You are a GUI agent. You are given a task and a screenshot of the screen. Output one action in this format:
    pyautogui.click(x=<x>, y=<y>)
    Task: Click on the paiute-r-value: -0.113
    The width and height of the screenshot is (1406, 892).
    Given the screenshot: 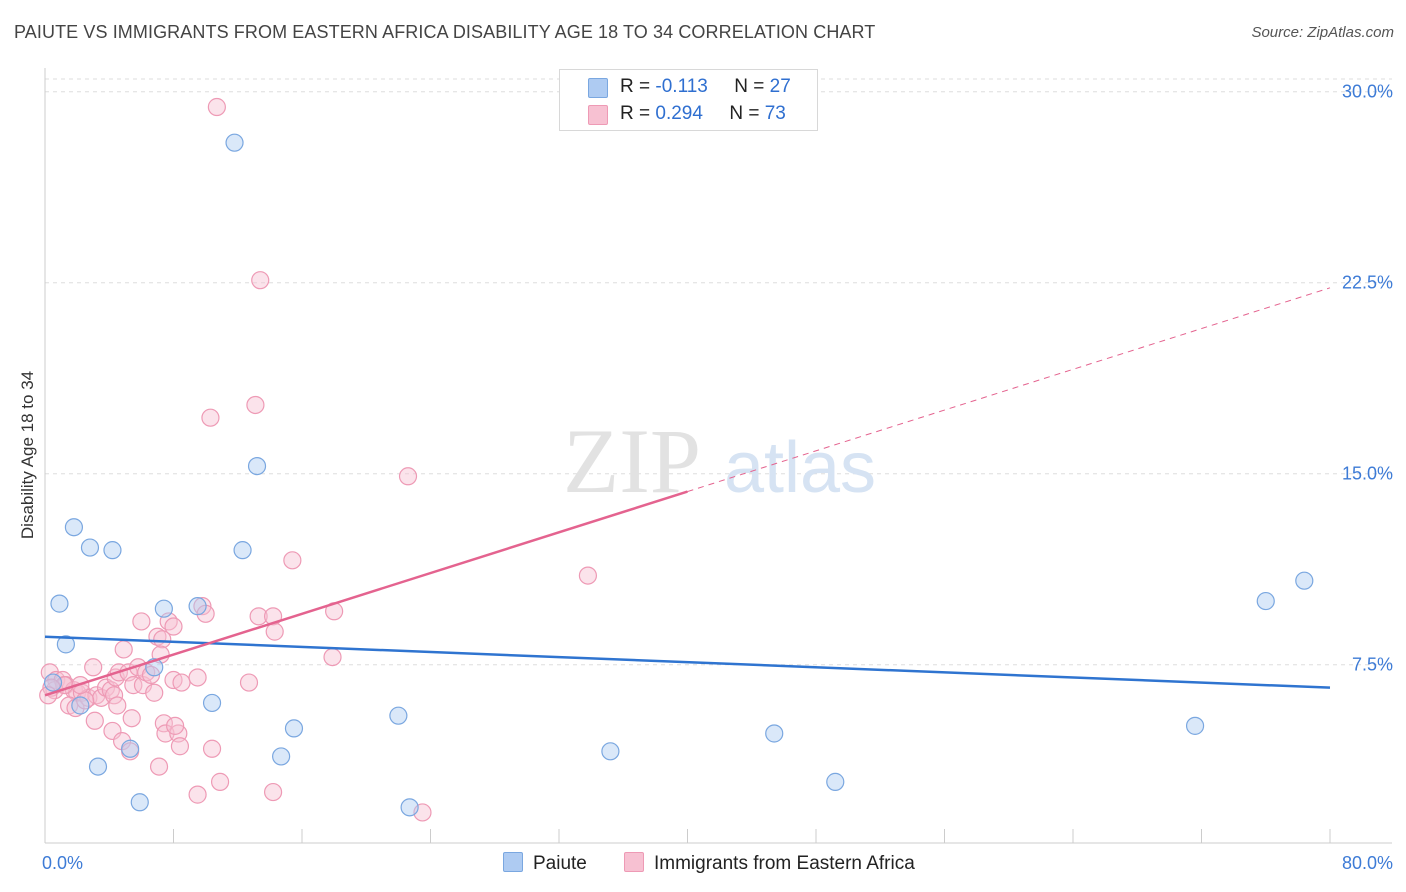 What is the action you would take?
    pyautogui.click(x=681, y=86)
    